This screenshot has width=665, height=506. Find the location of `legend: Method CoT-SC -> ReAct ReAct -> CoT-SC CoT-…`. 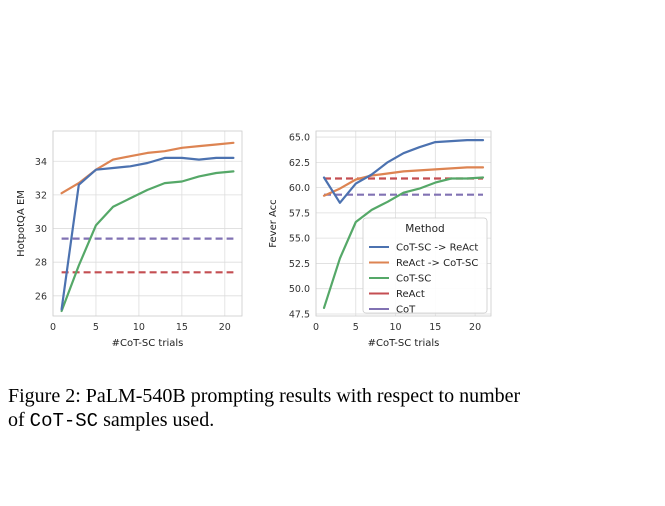

legend: Method CoT-SC -> ReAct ReAct -> CoT-SC CoT-… is located at coordinates (425, 266).